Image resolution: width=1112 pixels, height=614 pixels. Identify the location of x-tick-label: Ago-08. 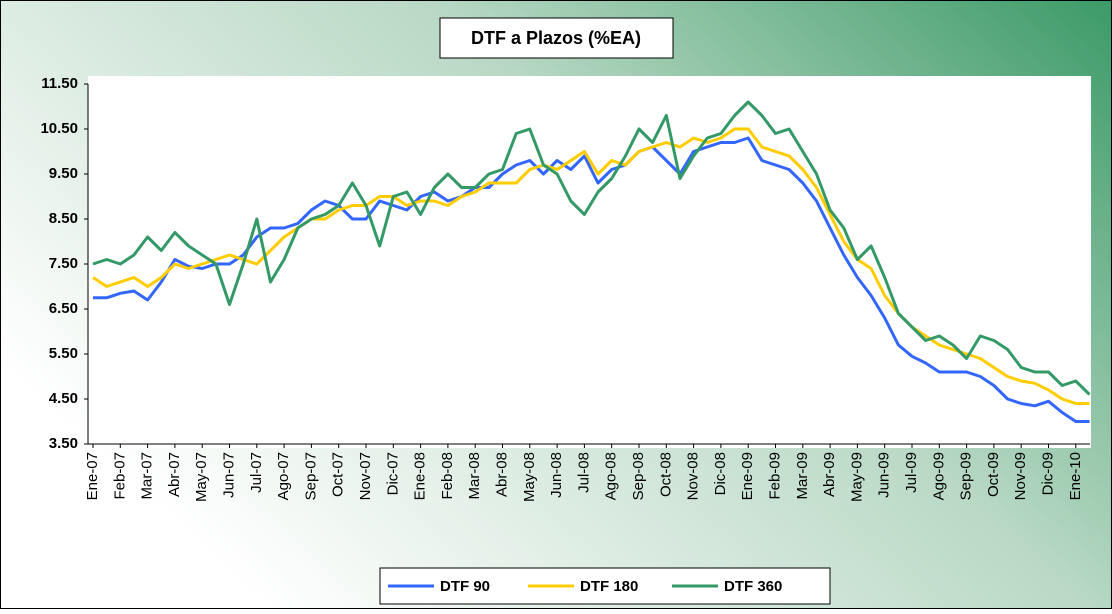
(611, 476).